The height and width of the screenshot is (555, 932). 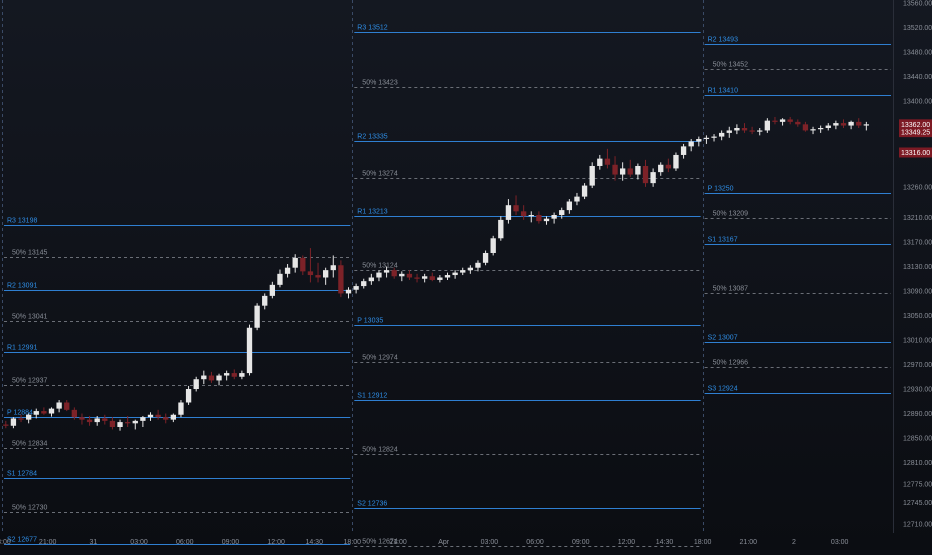 What do you see at coordinates (380, 358) in the screenshot?
I see `mid-level-label: 50% 12974` at bounding box center [380, 358].